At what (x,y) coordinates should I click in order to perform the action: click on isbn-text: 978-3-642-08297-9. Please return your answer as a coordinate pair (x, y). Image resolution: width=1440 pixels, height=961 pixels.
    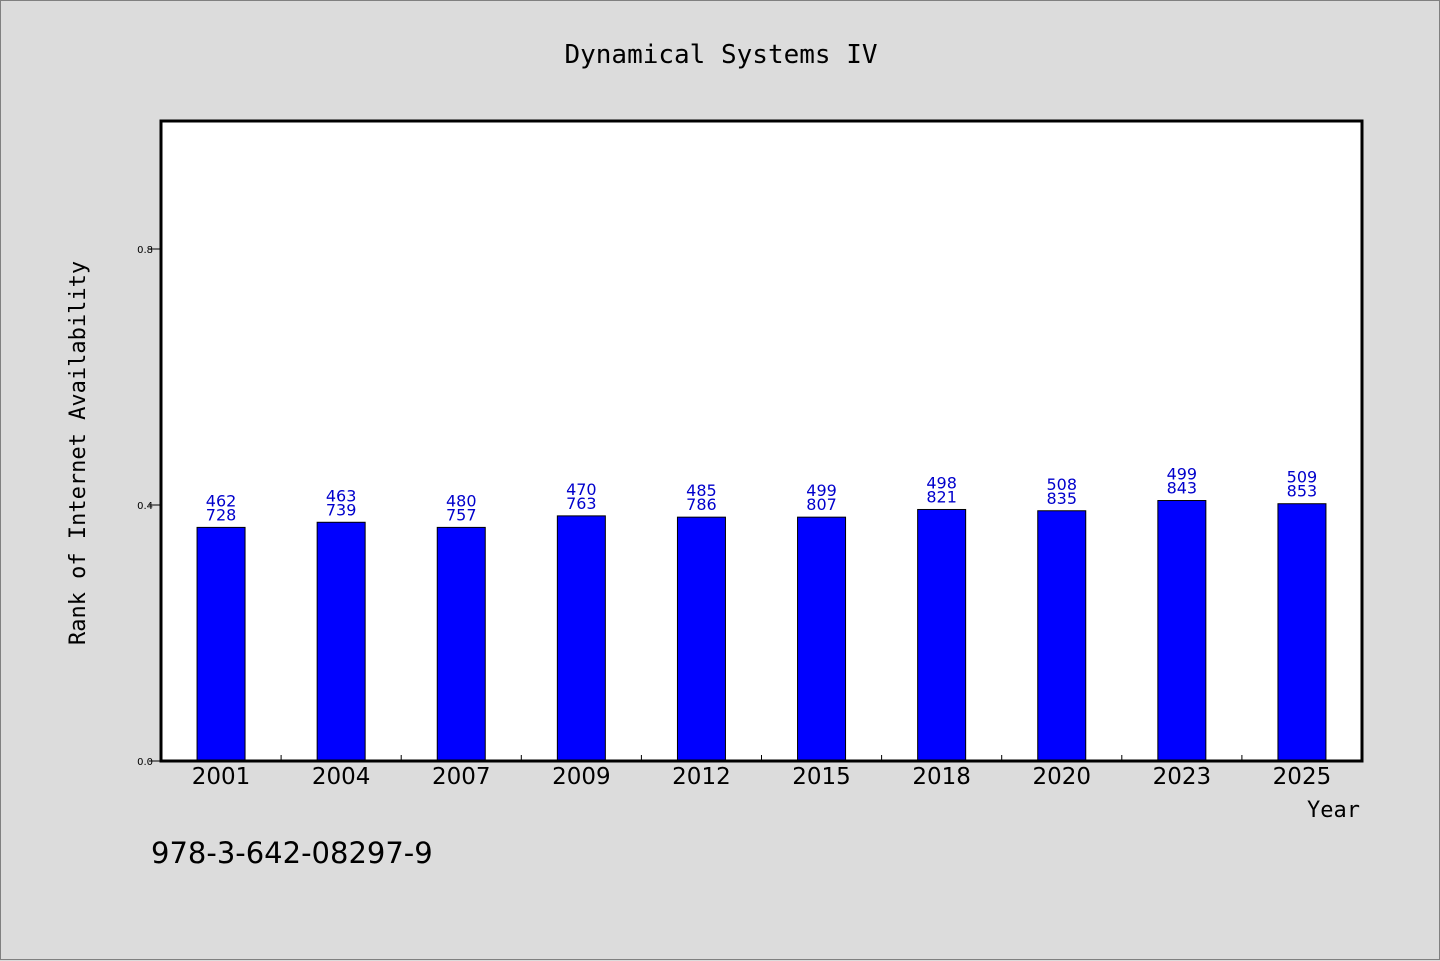
    Looking at the image, I should click on (292, 853).